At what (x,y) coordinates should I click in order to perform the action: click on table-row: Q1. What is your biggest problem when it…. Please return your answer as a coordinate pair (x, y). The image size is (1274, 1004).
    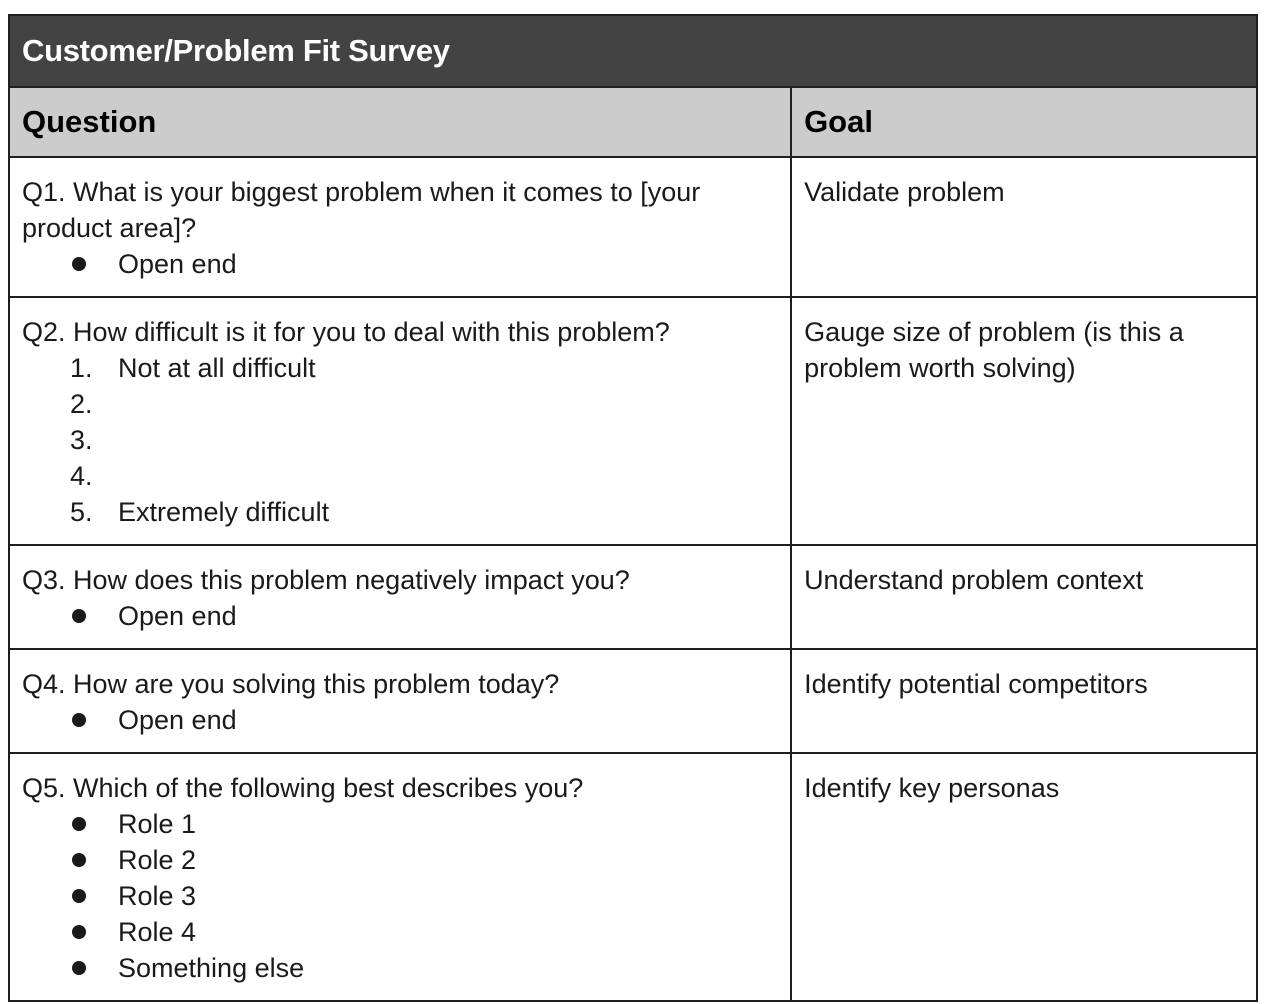
    Looking at the image, I should click on (632, 227).